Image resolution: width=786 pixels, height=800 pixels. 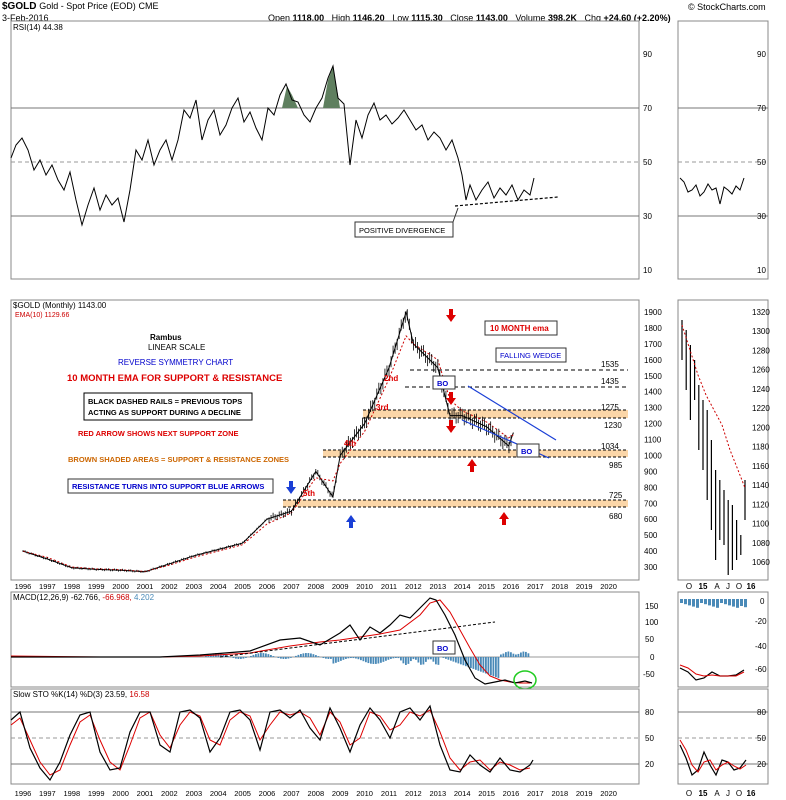 What do you see at coordinates (491, 18) in the screenshot?
I see `close-value: 1143.00` at bounding box center [491, 18].